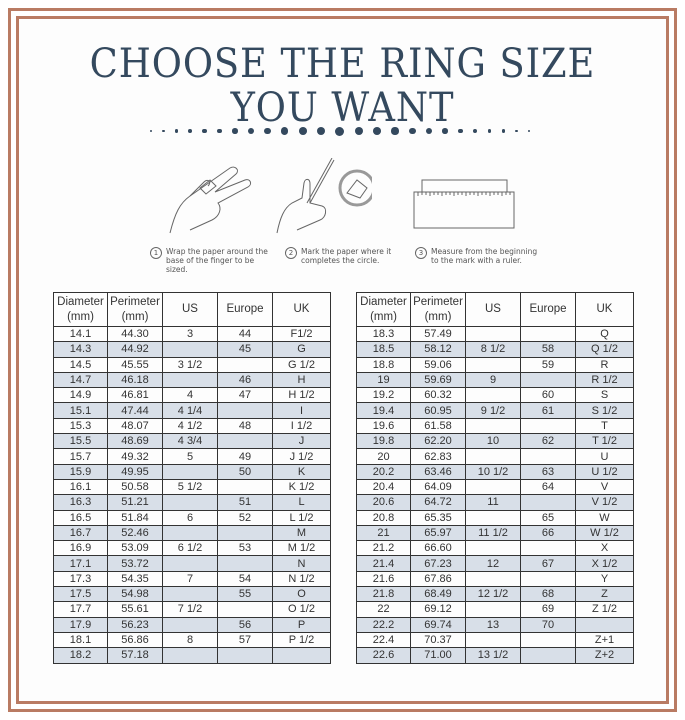 The width and height of the screenshot is (685, 720). I want to click on cell-uk: M 1/2, so click(301, 548).